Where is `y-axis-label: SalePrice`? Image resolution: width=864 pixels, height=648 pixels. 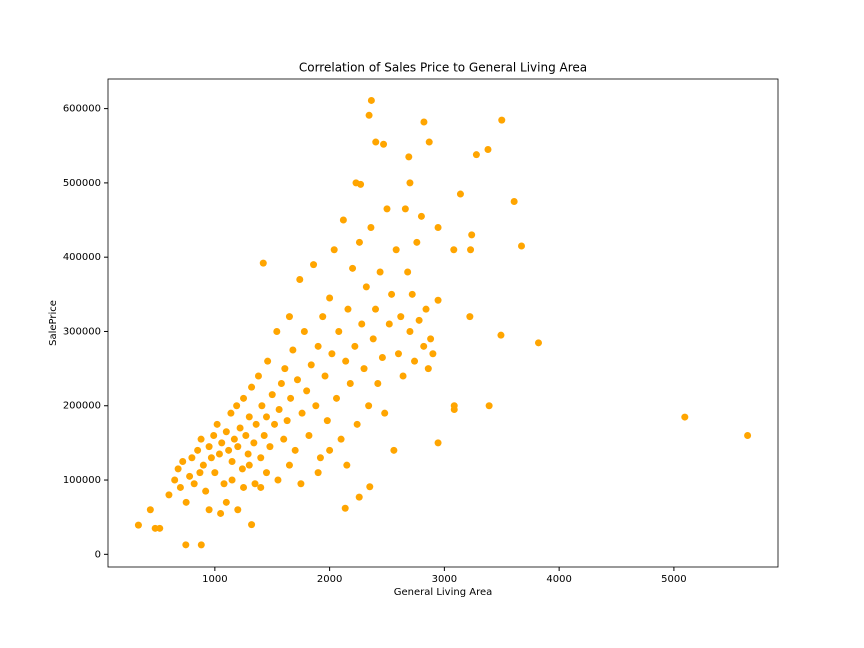
y-axis-label: SalePrice is located at coordinates (53, 323).